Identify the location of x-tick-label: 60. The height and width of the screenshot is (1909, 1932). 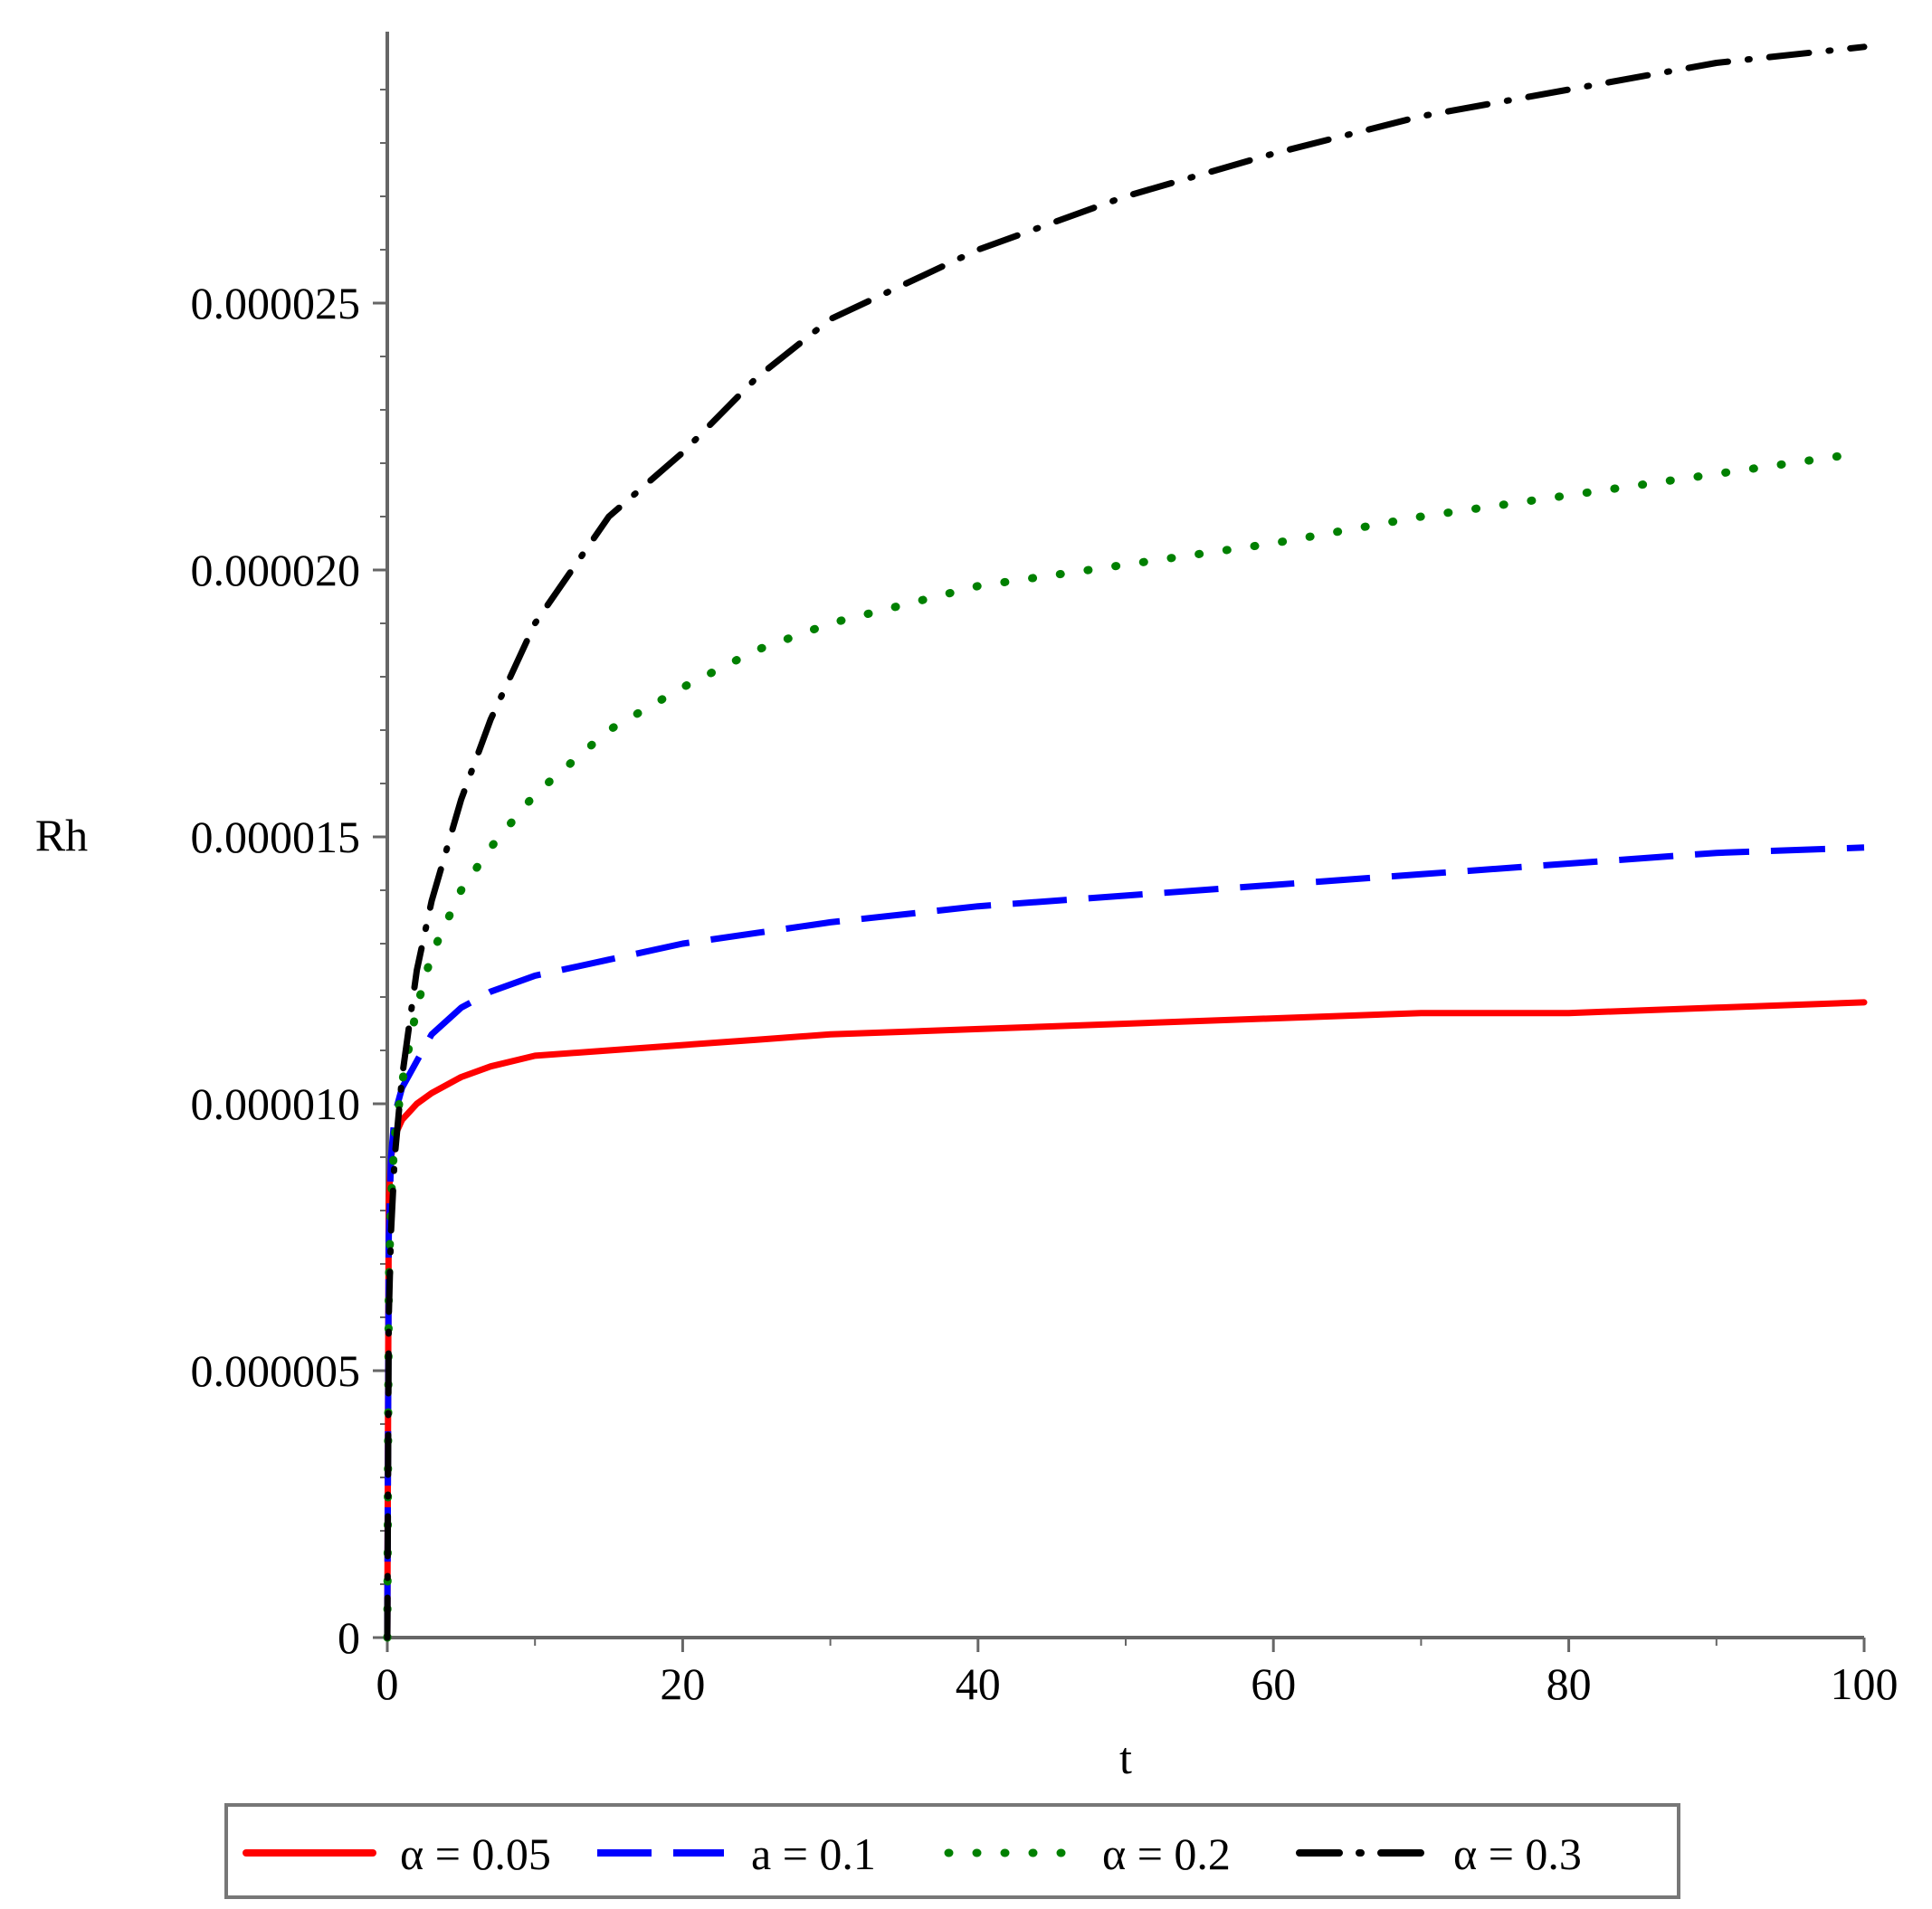
(1273, 1683).